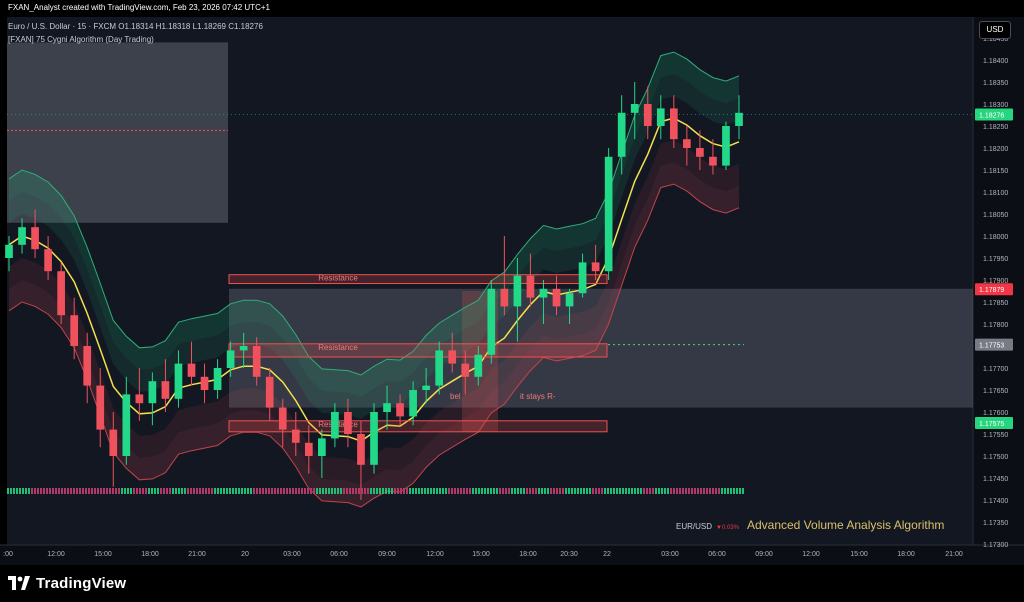 The height and width of the screenshot is (602, 1024). What do you see at coordinates (995, 61) in the screenshot?
I see `y-tick-label: 1.18400` at bounding box center [995, 61].